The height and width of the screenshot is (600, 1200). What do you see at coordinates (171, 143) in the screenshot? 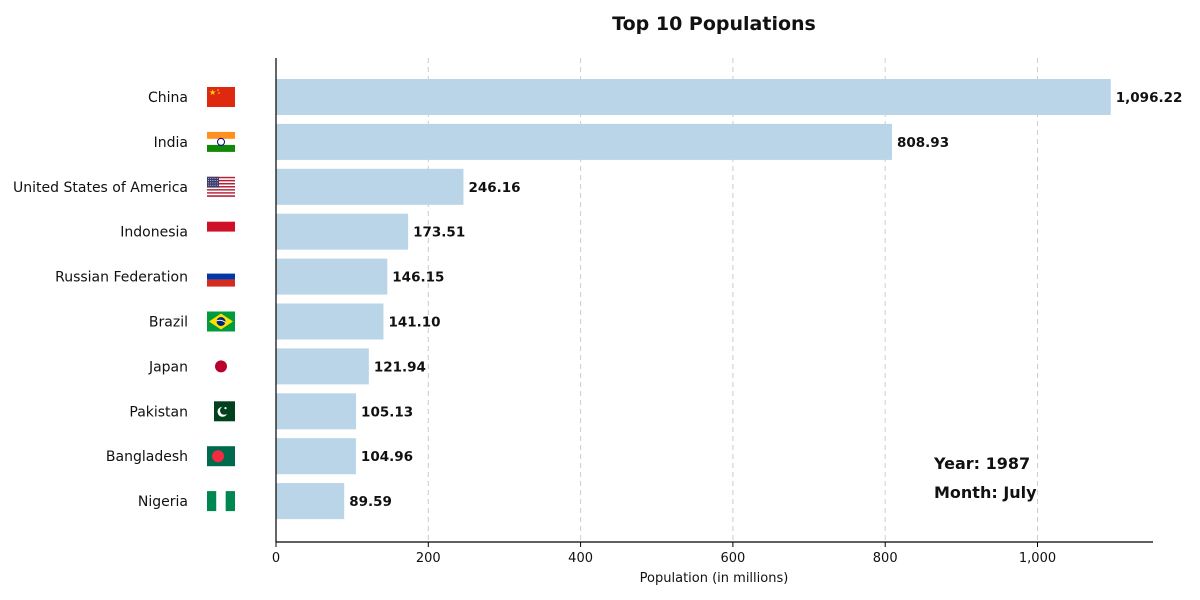
I see `category-label: India` at bounding box center [171, 143].